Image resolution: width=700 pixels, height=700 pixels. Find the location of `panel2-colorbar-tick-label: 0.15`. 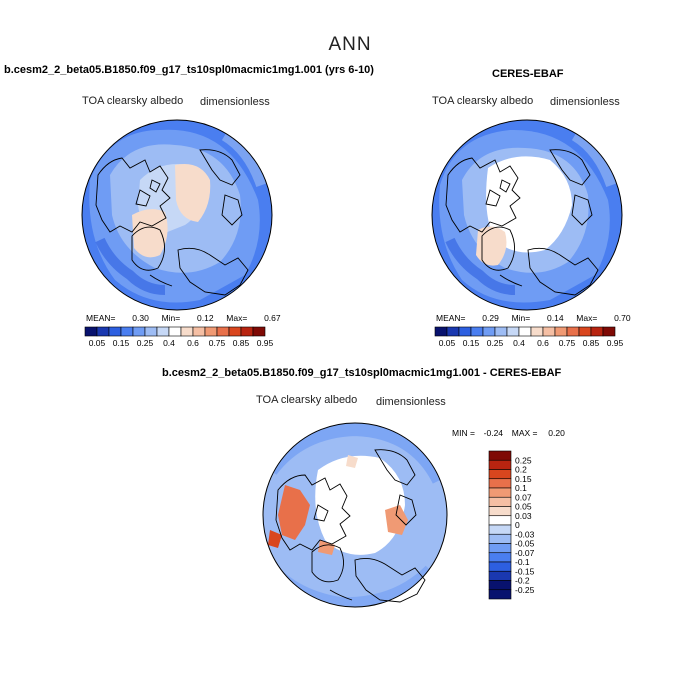

panel2-colorbar-tick-label: 0.15 is located at coordinates (471, 343).